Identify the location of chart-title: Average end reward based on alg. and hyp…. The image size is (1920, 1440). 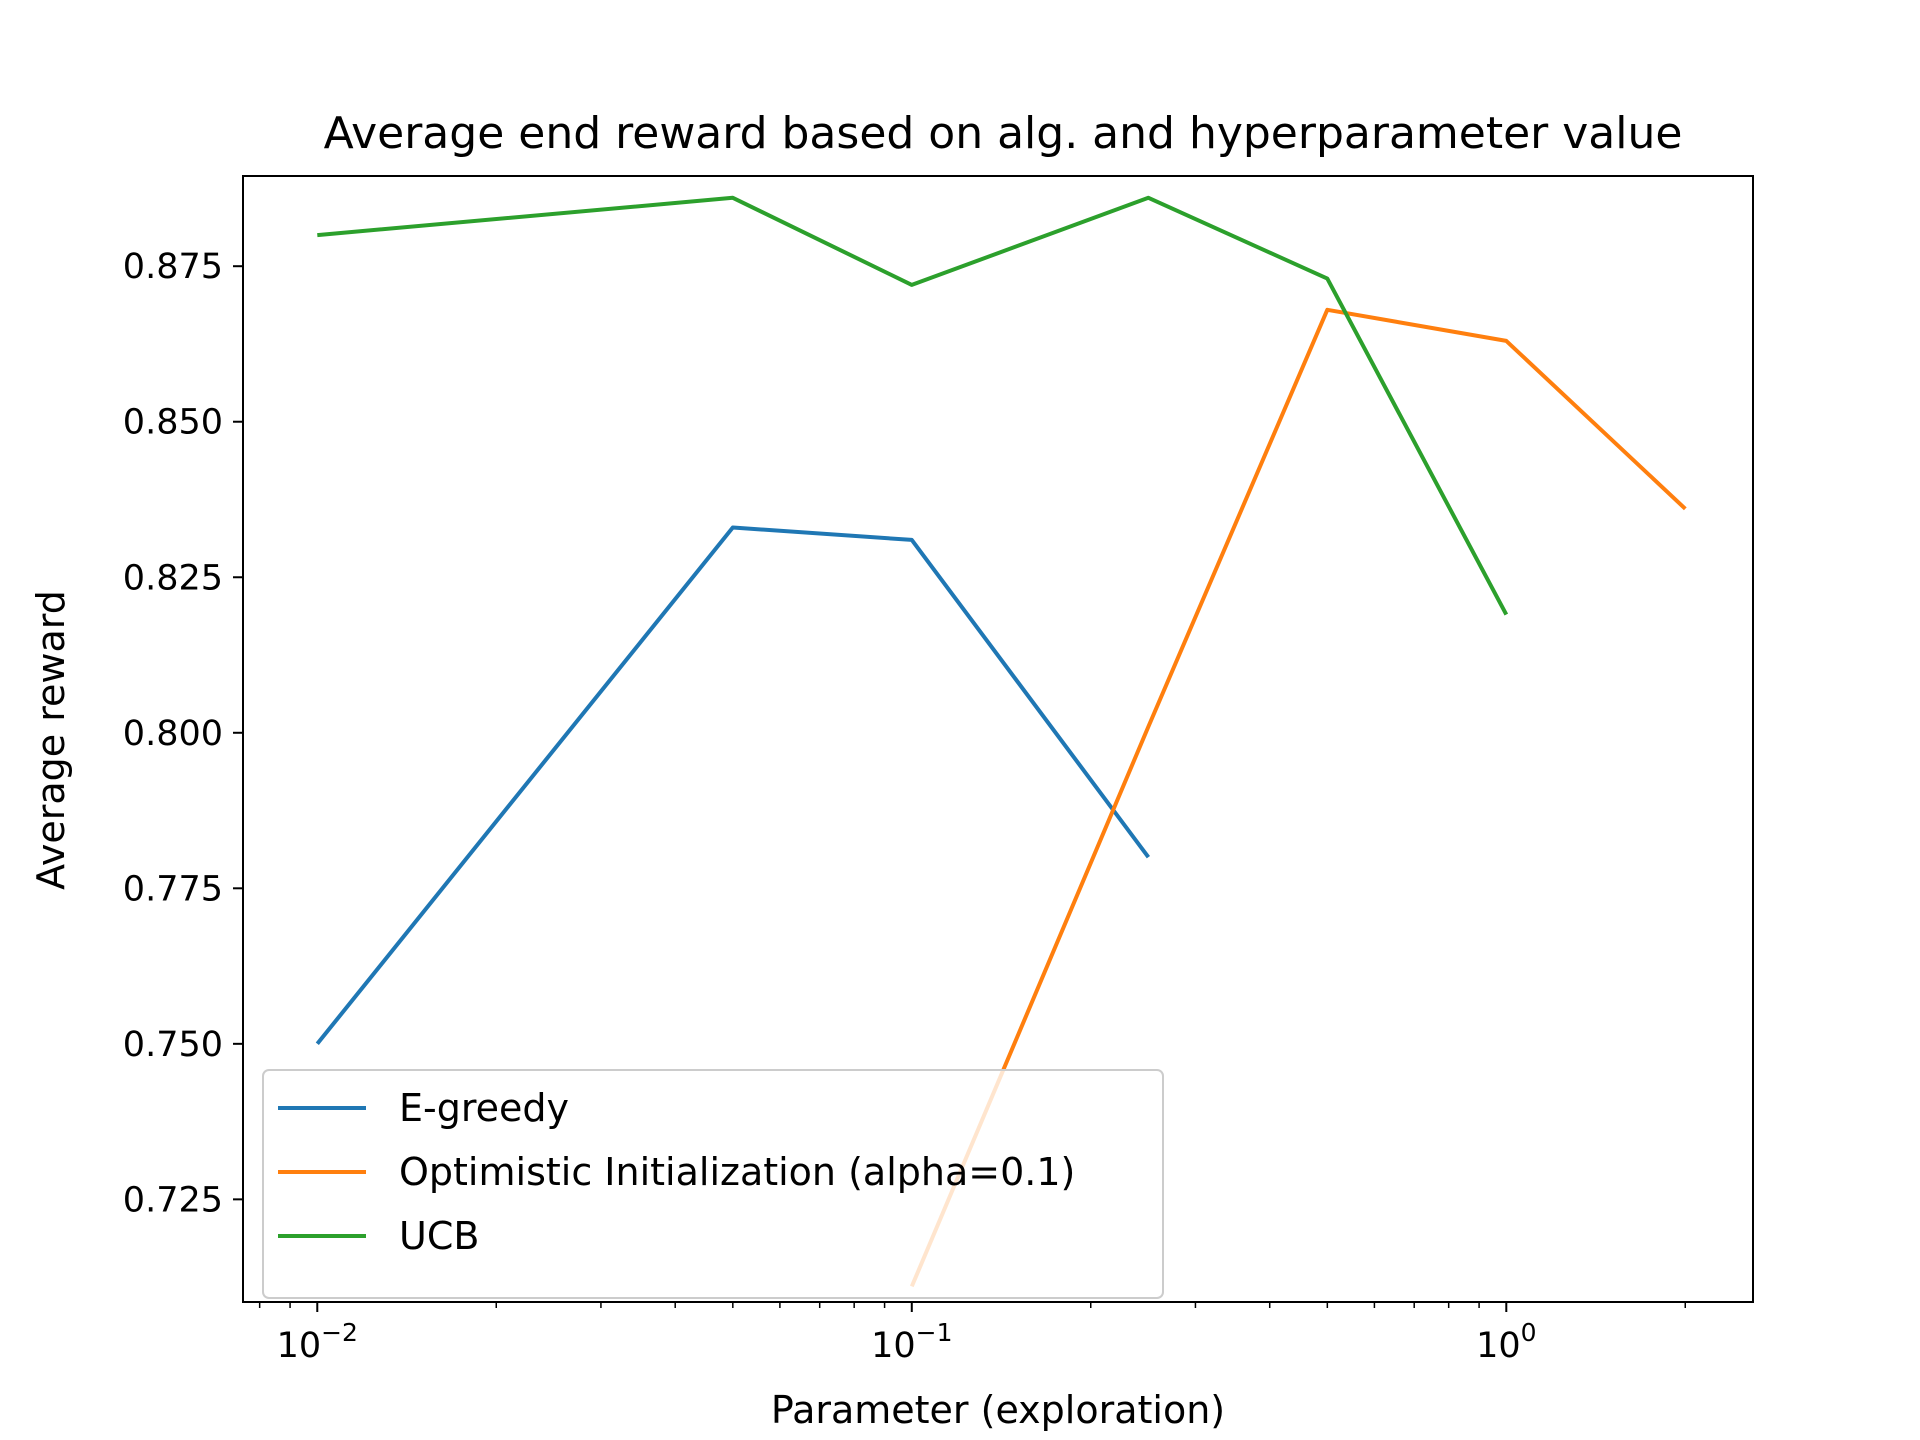
(1003, 133).